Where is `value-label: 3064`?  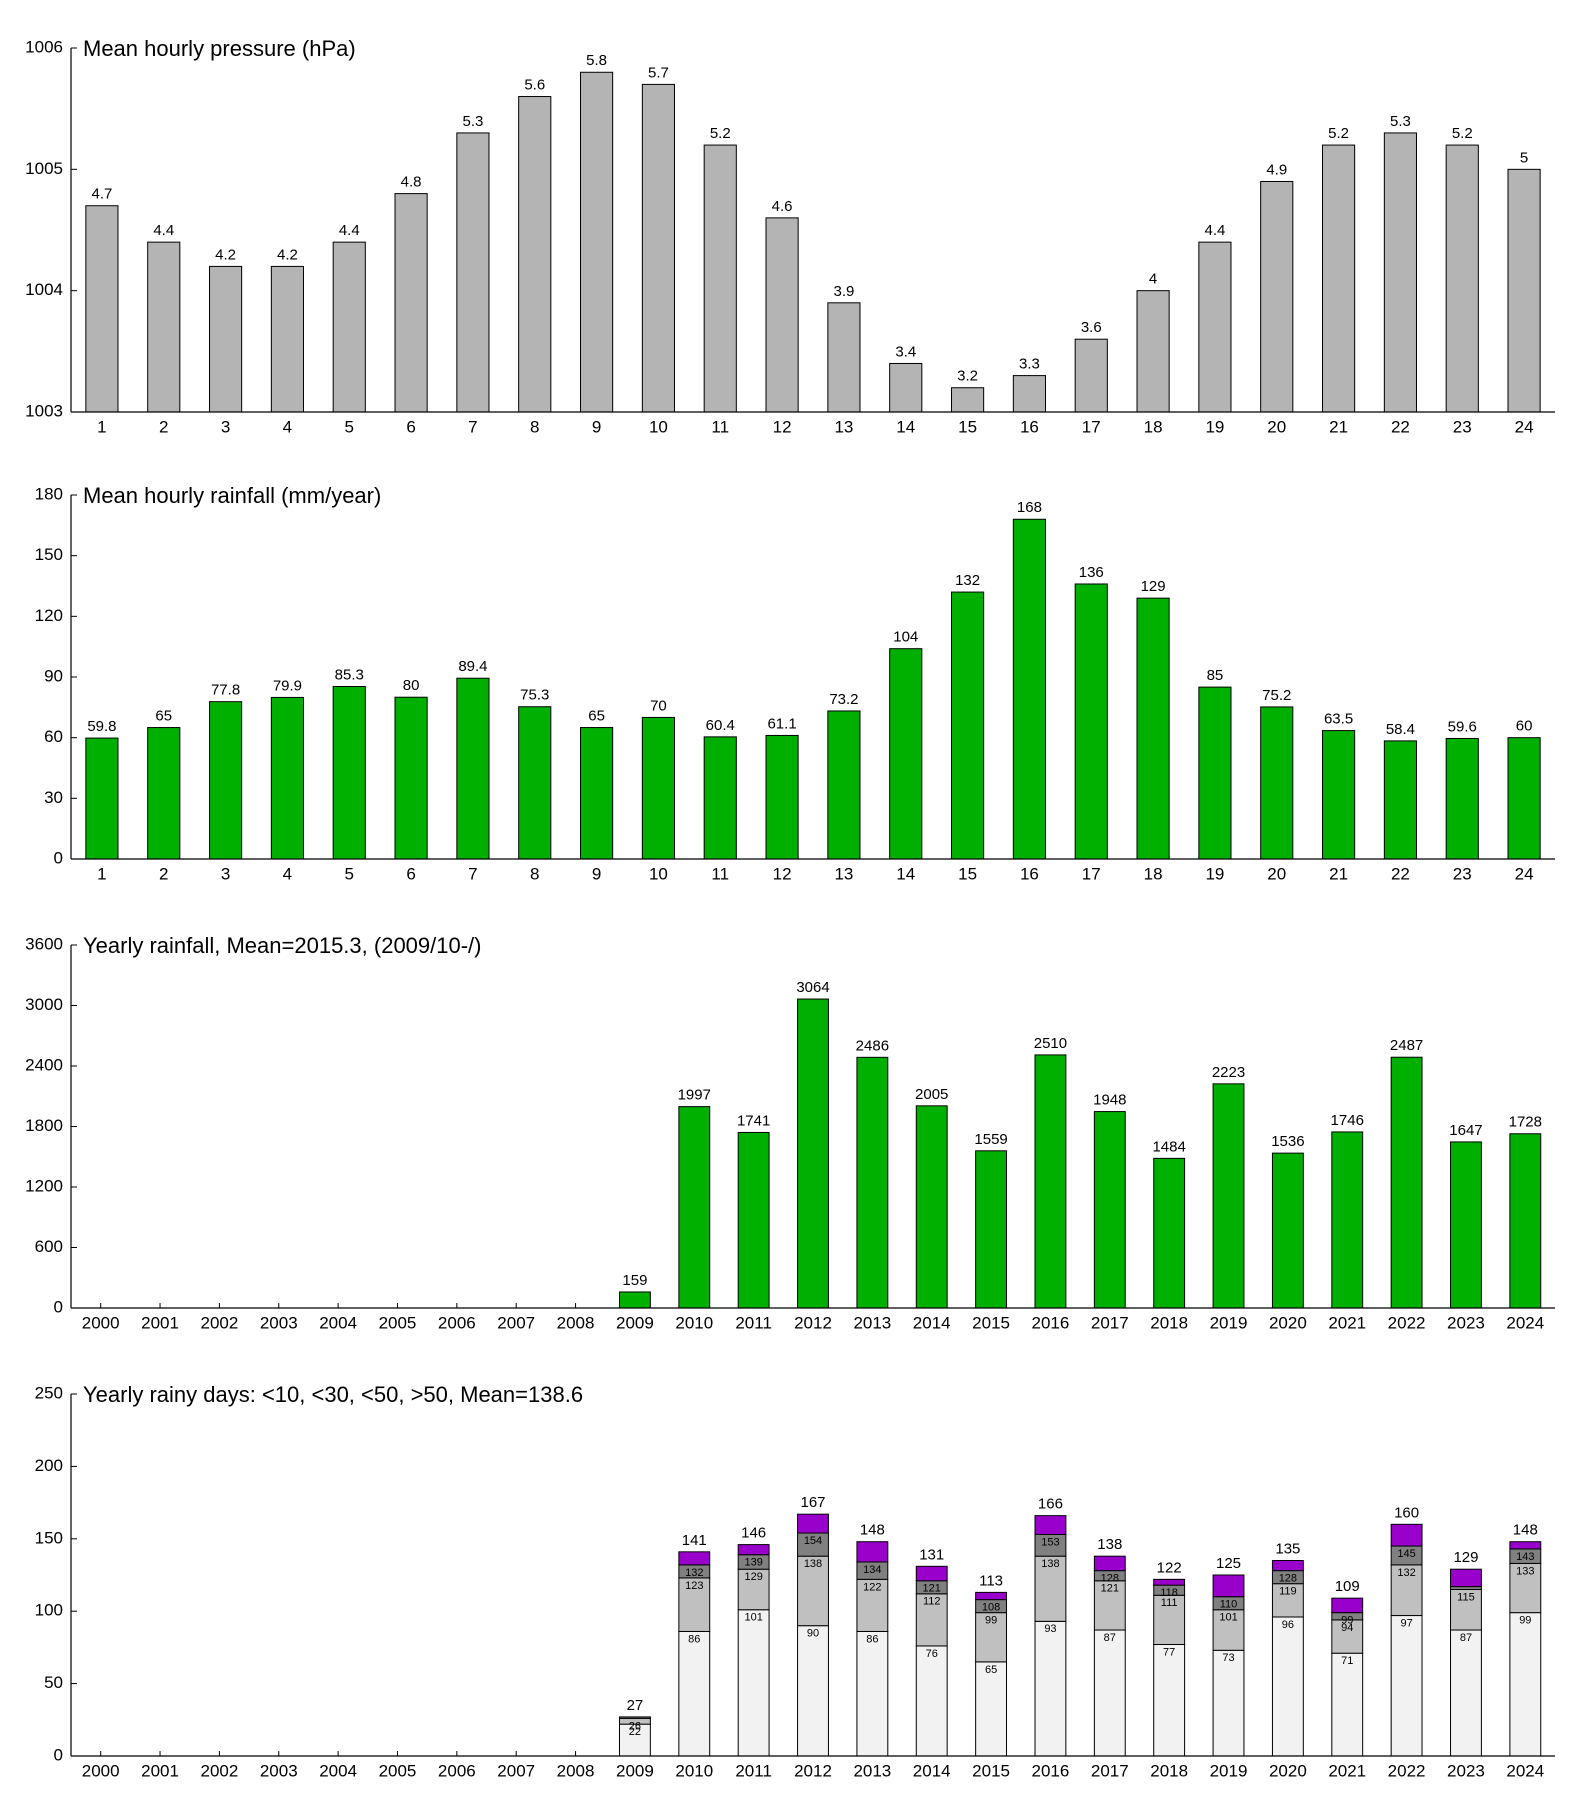
value-label: 3064 is located at coordinates (812, 987).